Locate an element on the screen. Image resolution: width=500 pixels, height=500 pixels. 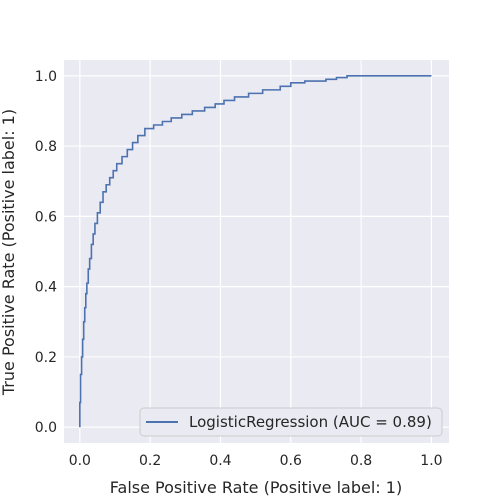
x-tick-label: 0.2 is located at coordinates (150, 461).